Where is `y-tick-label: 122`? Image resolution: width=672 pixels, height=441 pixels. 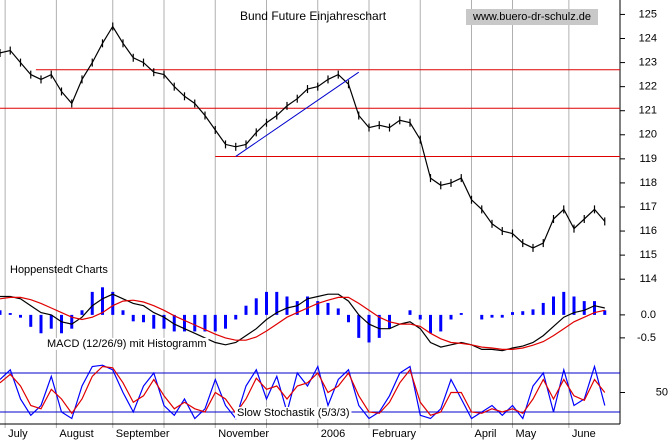 y-tick-label: 122 is located at coordinates (648, 87).